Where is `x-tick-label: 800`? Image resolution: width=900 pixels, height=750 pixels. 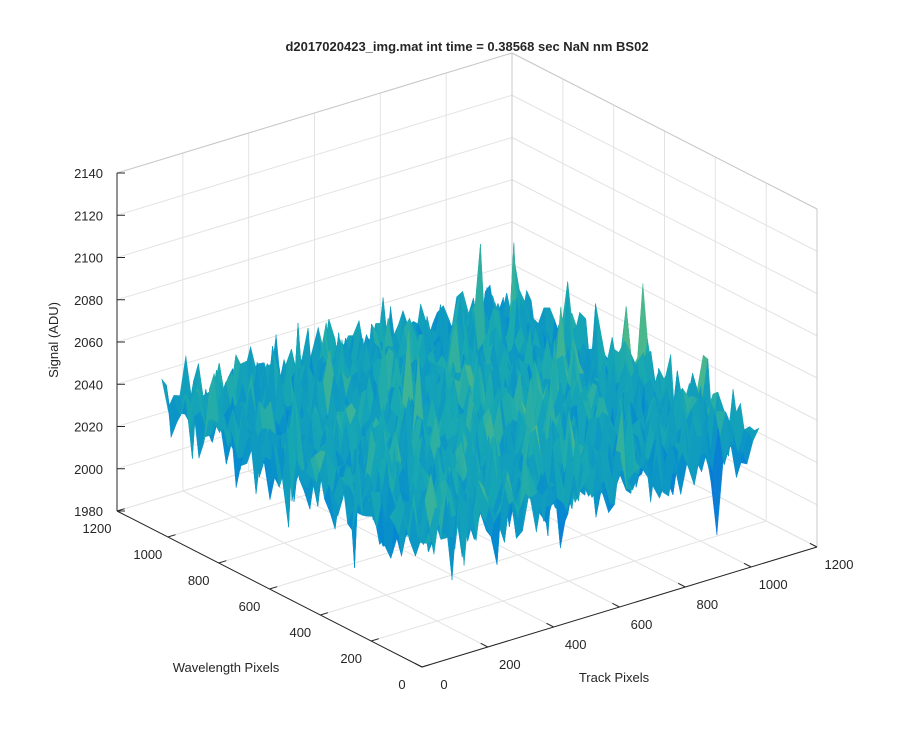
x-tick-label: 800 is located at coordinates (707, 604).